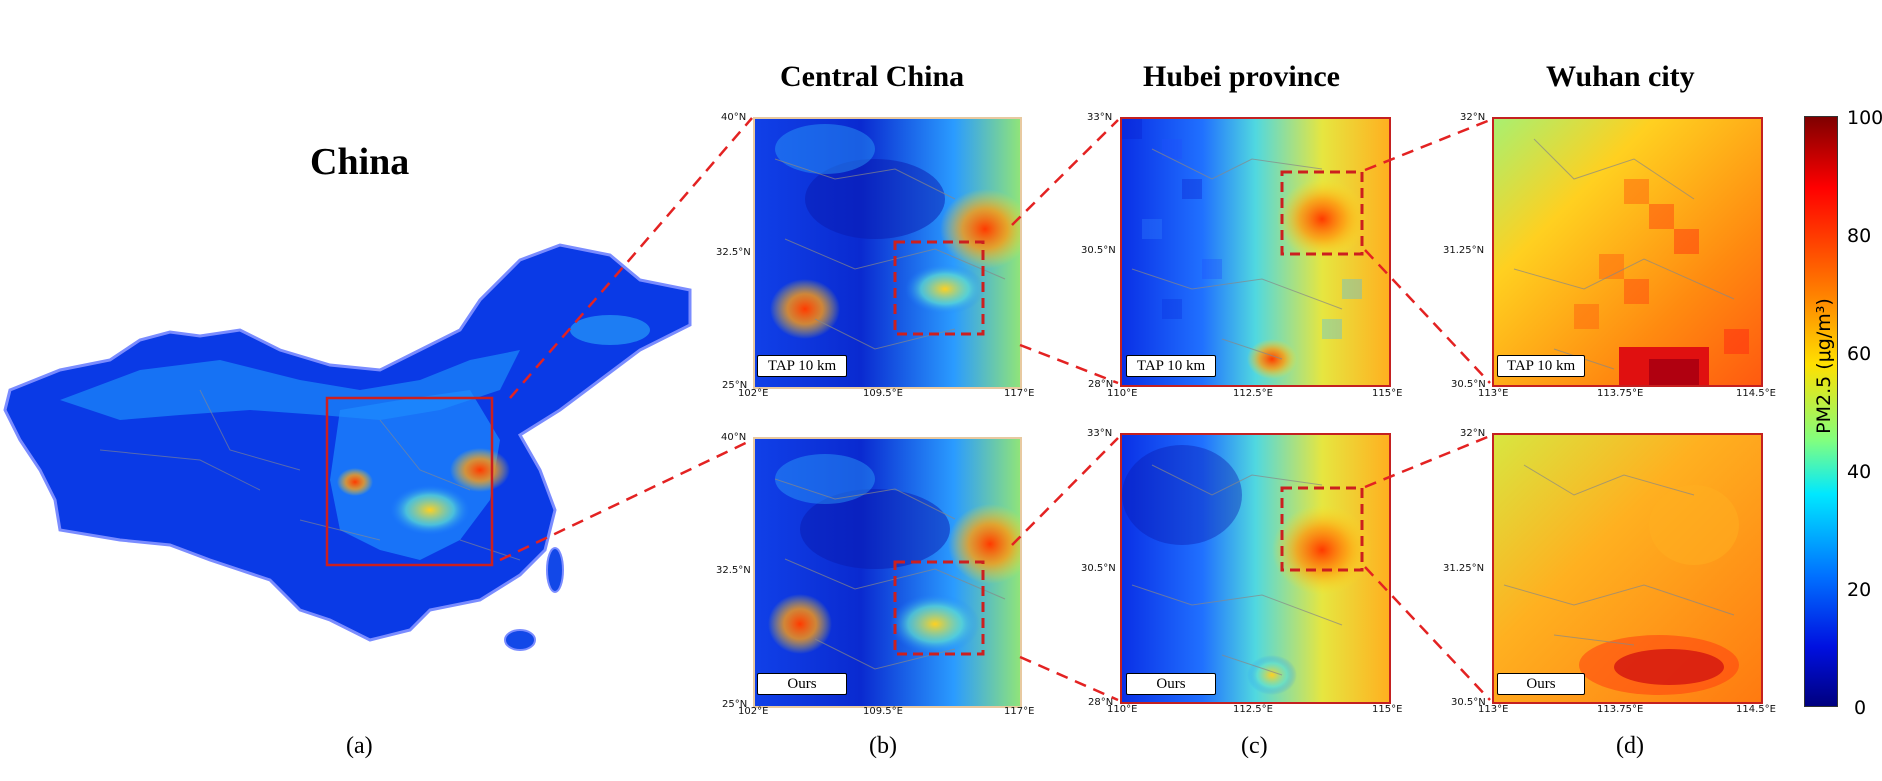  Describe the element at coordinates (734, 117) in the screenshot. I see `central-tap-ytick-top: 40°N` at that location.